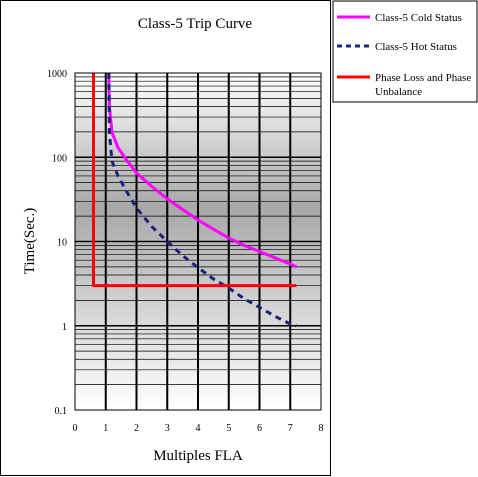 Image resolution: width=478 pixels, height=477 pixels. What do you see at coordinates (228, 428) in the screenshot?
I see `x-tick-label: 5` at bounding box center [228, 428].